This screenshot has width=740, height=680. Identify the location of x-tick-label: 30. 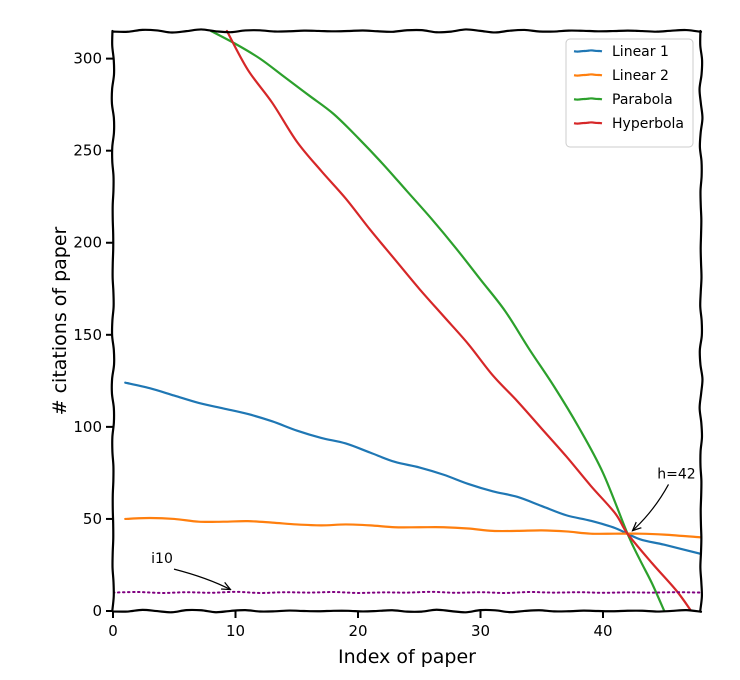
(480, 631).